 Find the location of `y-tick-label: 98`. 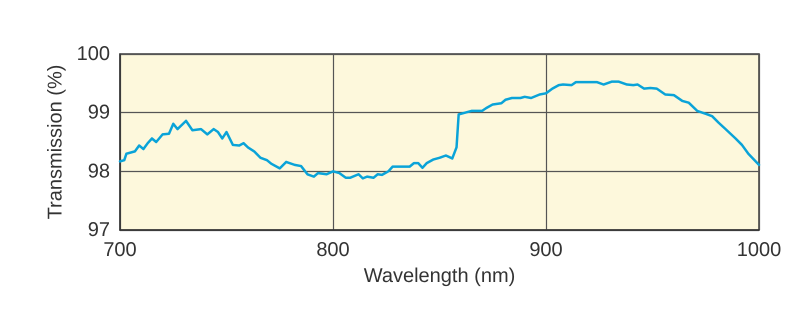

y-tick-label: 98 is located at coordinates (99, 171).